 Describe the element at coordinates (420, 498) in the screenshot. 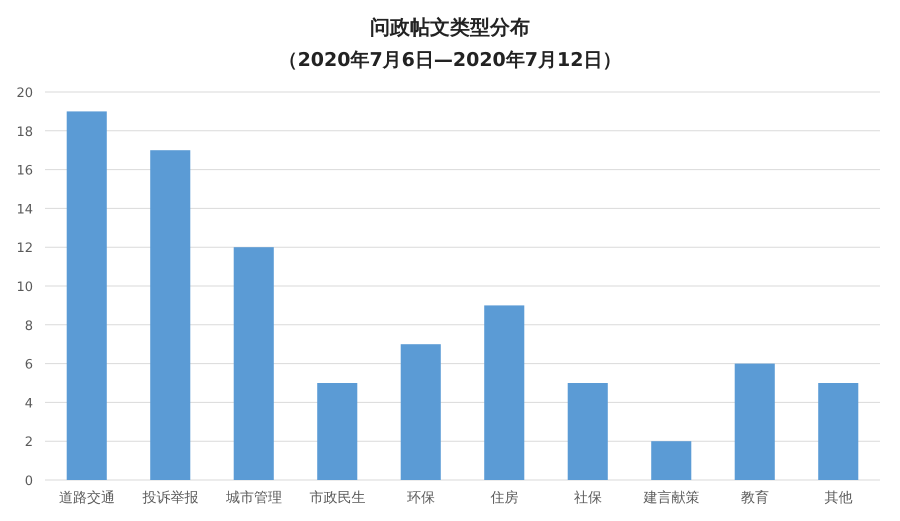

I see `x-tick-label: 环保` at that location.